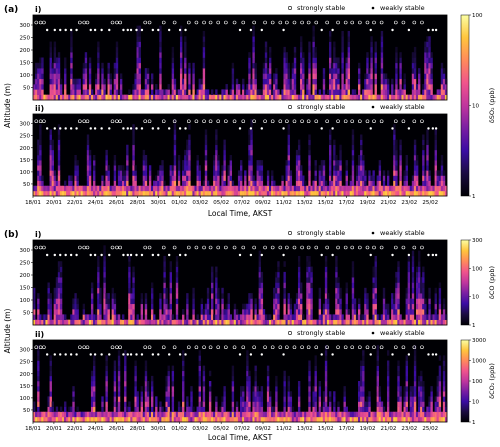  I want to click on x-tick-label: 21/02, so click(389, 203).